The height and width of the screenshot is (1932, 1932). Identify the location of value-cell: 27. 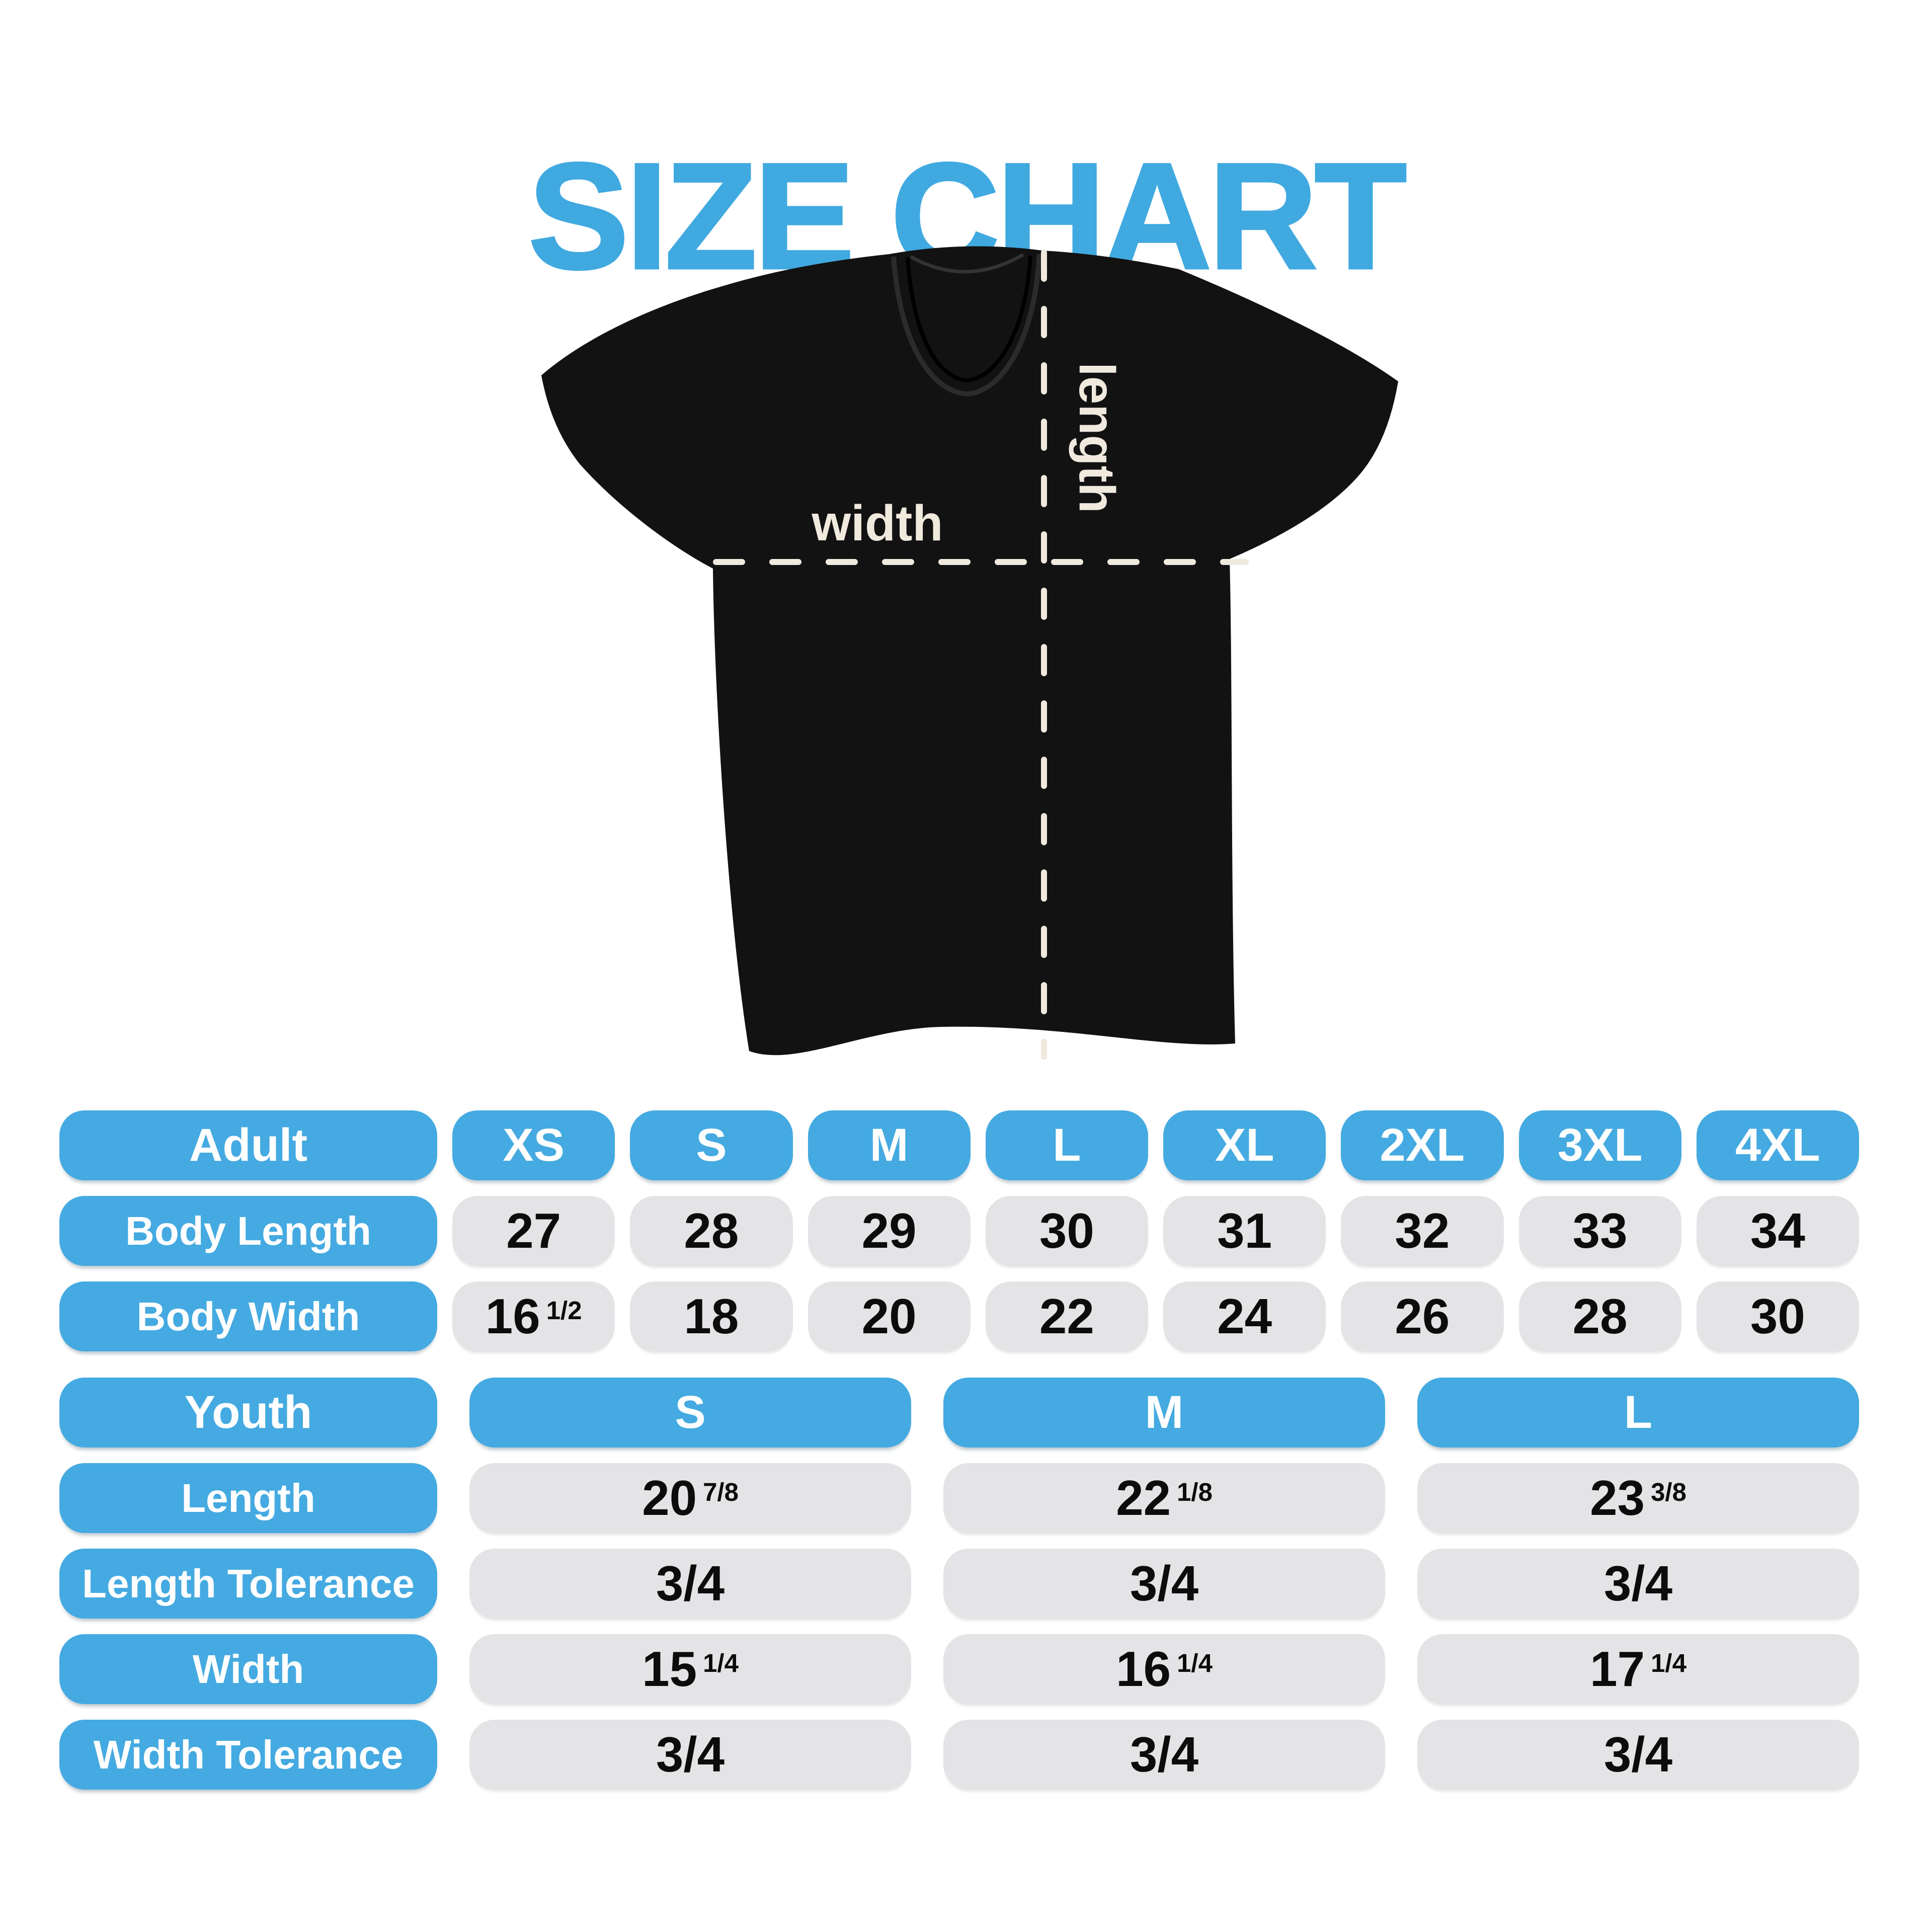
(534, 1231).